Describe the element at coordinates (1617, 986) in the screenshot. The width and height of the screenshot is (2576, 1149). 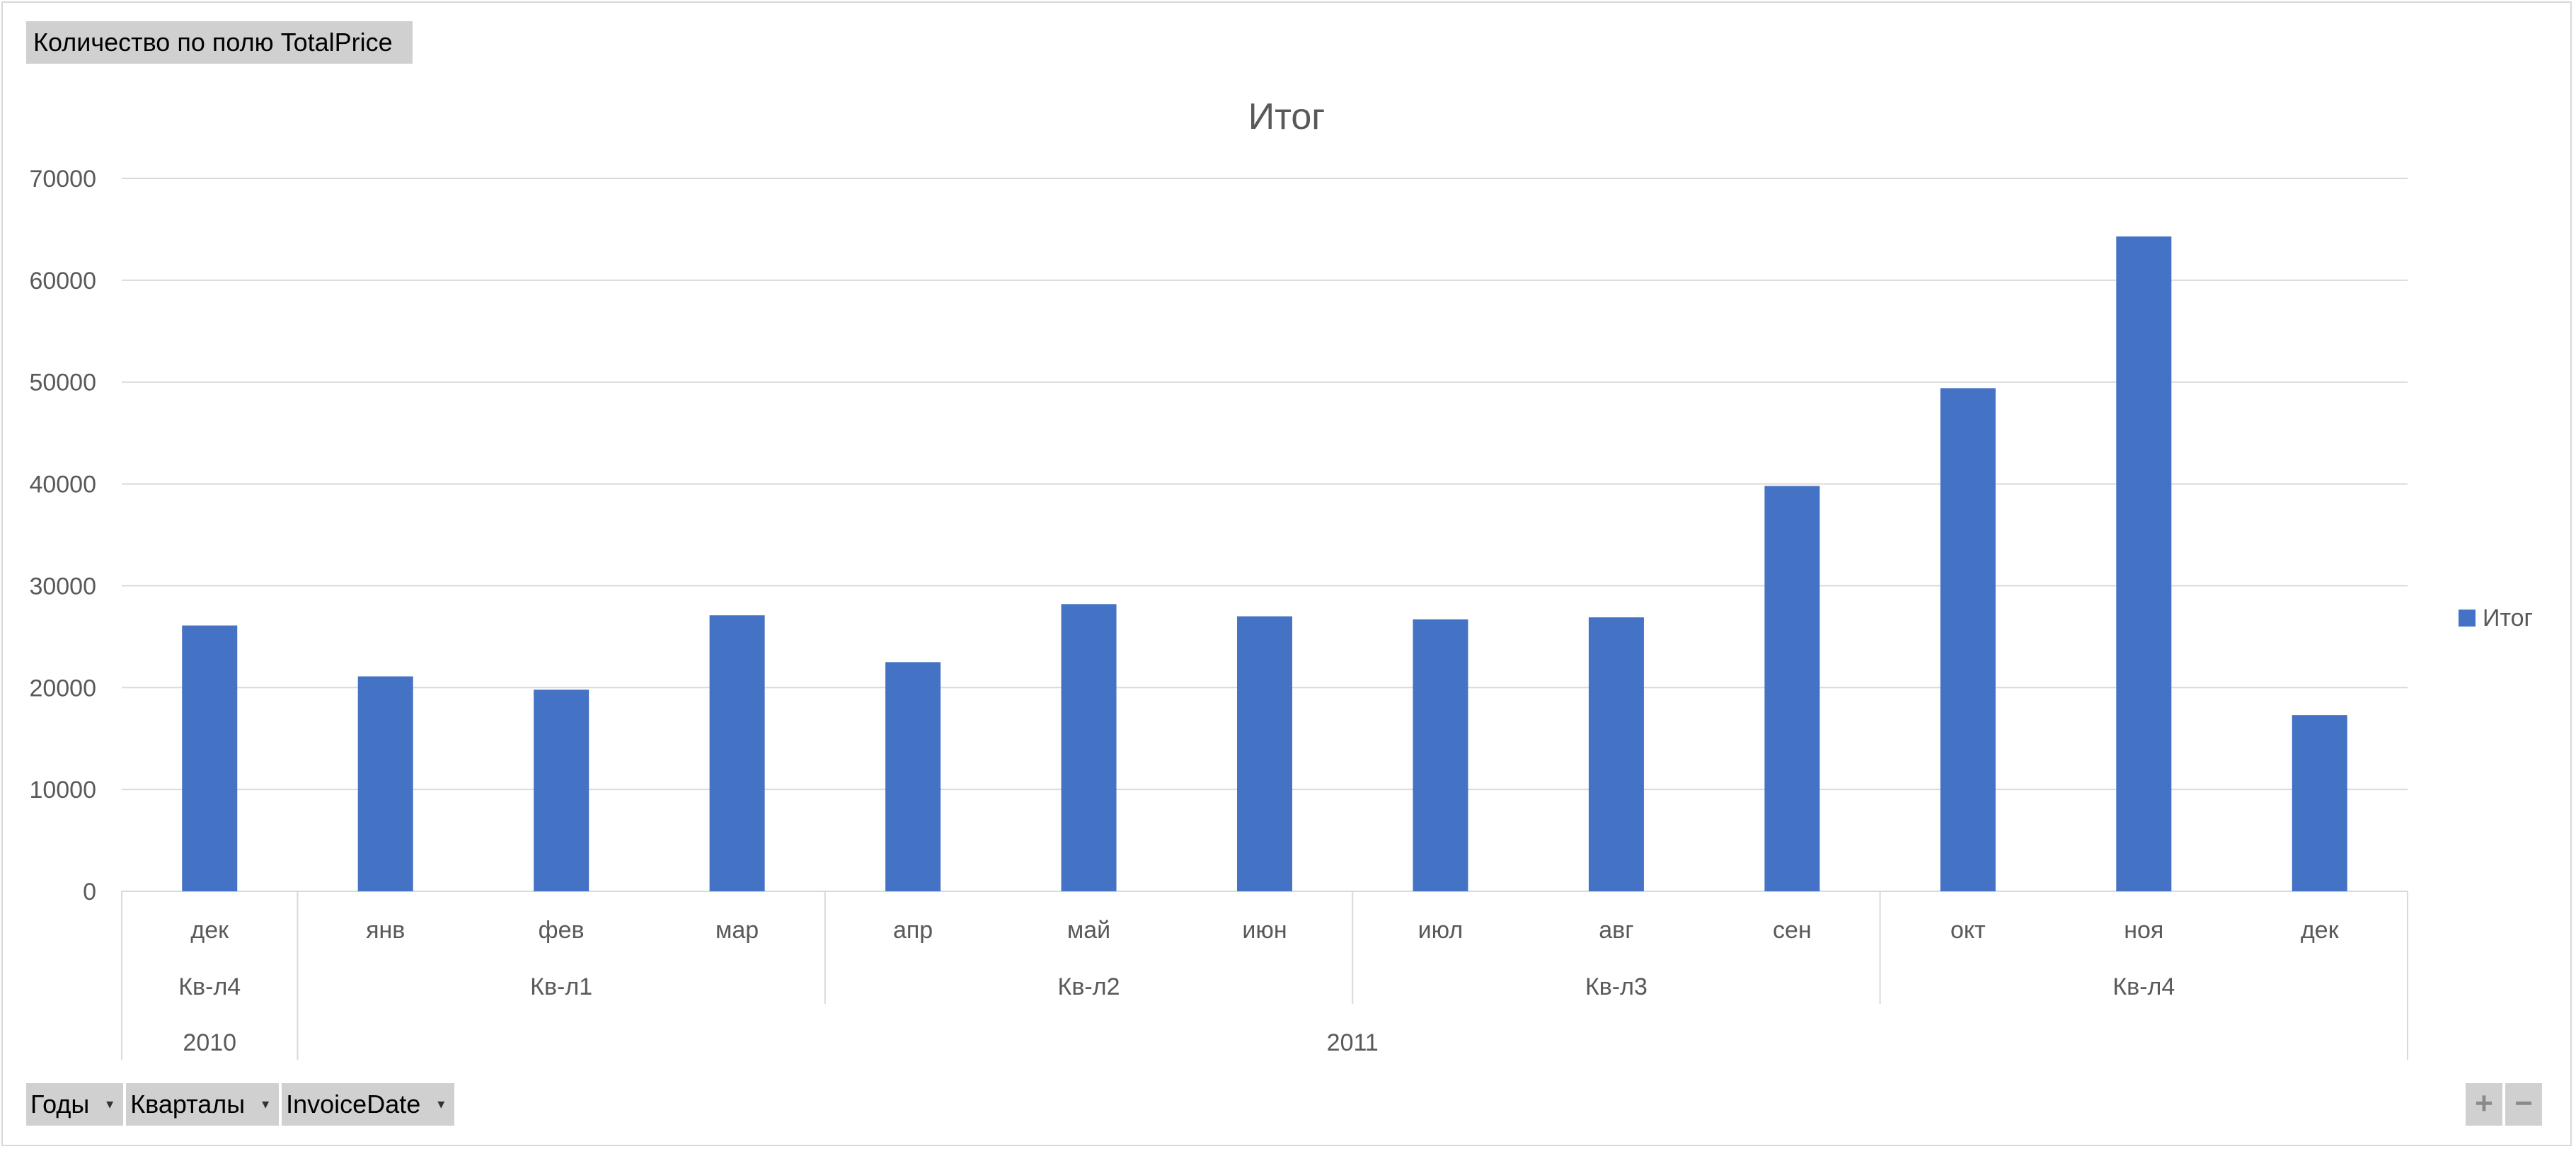
I see `quarter-label: Кв-л3` at that location.